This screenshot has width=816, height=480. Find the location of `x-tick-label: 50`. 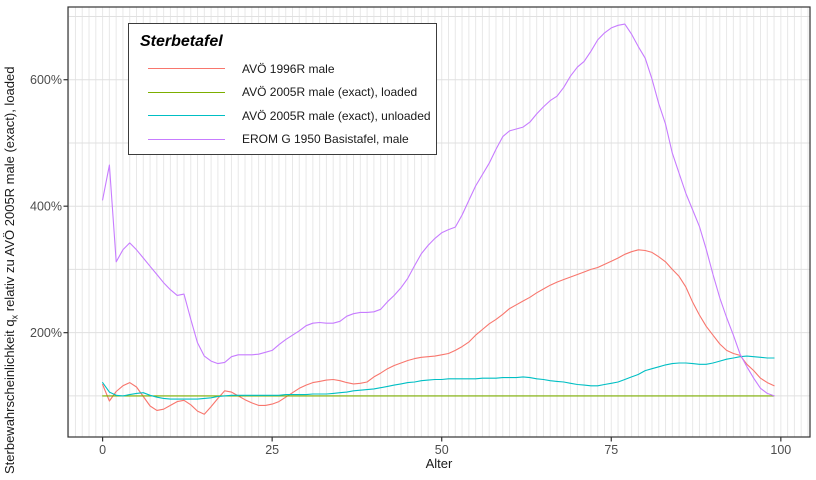

x-tick-label: 50 is located at coordinates (442, 450).